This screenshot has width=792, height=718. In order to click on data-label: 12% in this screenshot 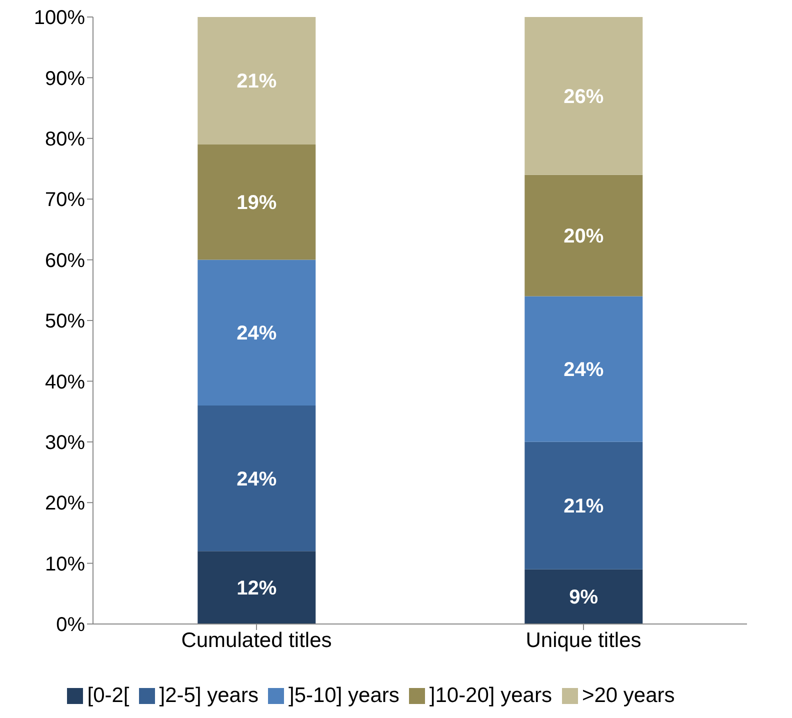, I will do `click(256, 589)`.